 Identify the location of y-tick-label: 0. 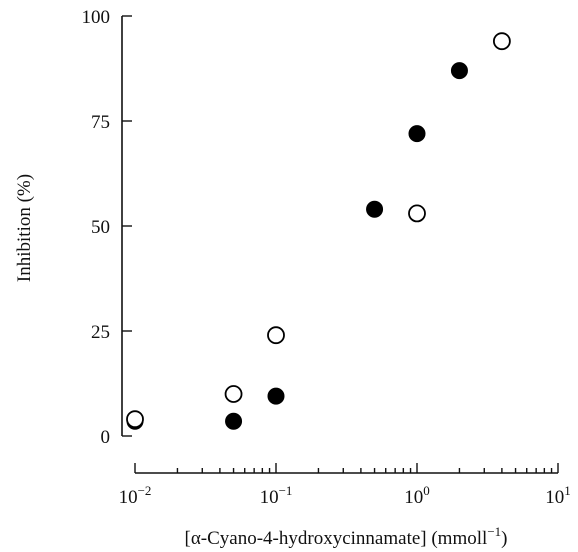
(106, 437).